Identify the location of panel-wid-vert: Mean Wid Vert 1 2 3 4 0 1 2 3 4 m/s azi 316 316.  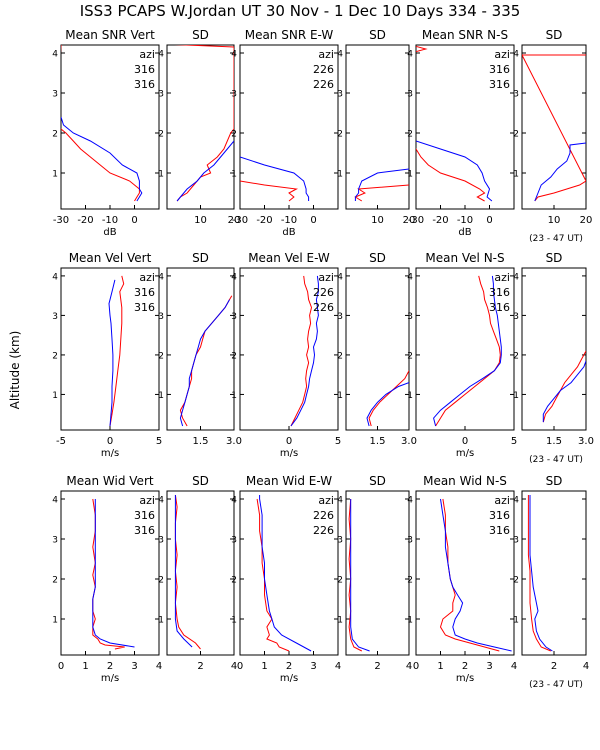
(107, 579).